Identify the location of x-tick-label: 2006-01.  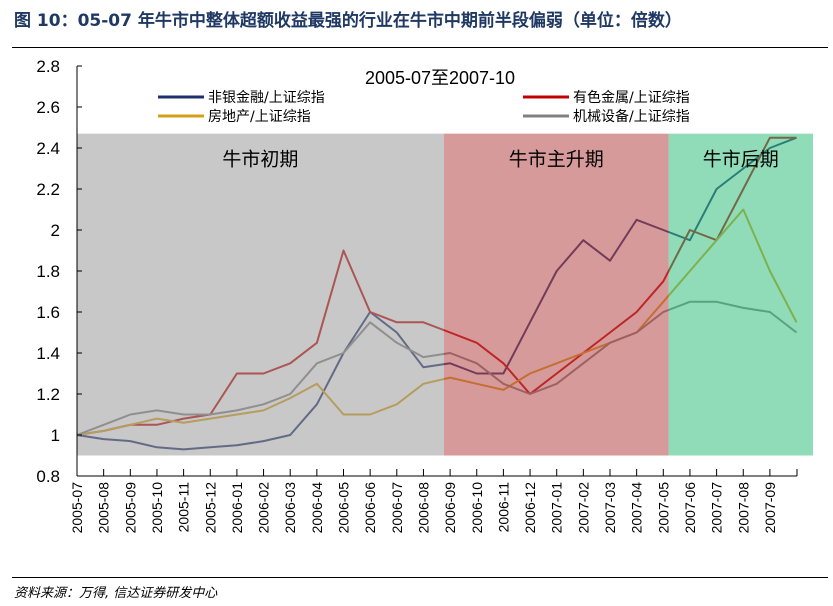
(237, 508).